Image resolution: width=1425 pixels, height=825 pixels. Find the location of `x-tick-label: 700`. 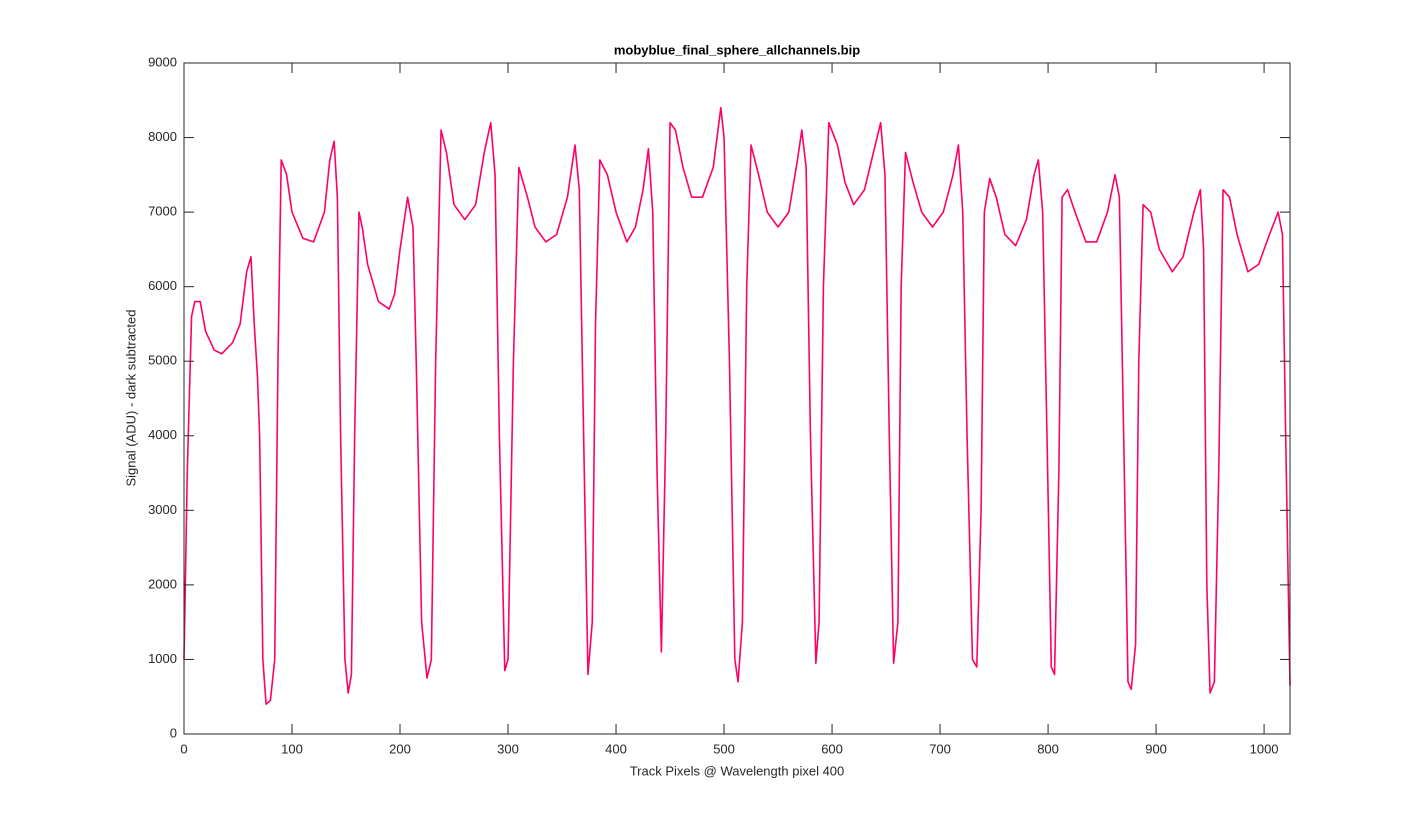

x-tick-label: 700 is located at coordinates (940, 748).